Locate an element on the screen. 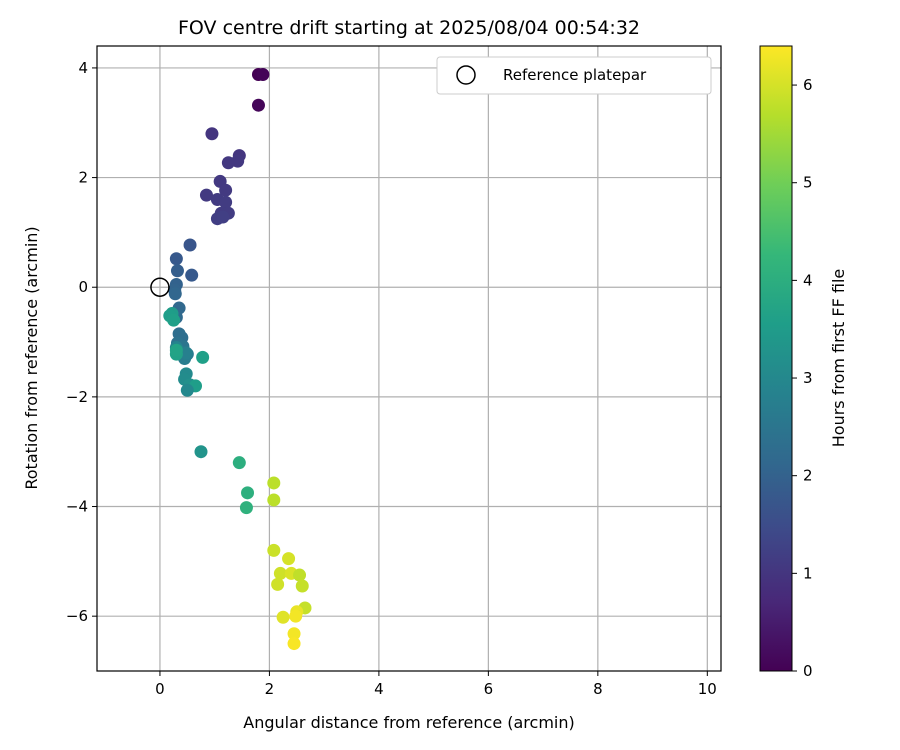  legend-entry-label: Reference platepar is located at coordinates (575, 75).